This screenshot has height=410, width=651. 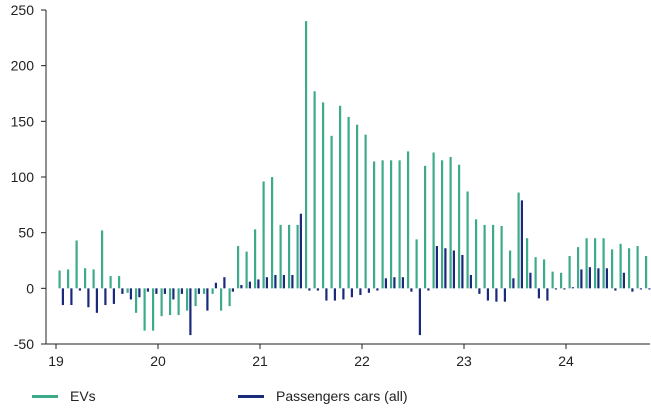 What do you see at coordinates (23, 66) in the screenshot?
I see `y-tick-label: 200` at bounding box center [23, 66].